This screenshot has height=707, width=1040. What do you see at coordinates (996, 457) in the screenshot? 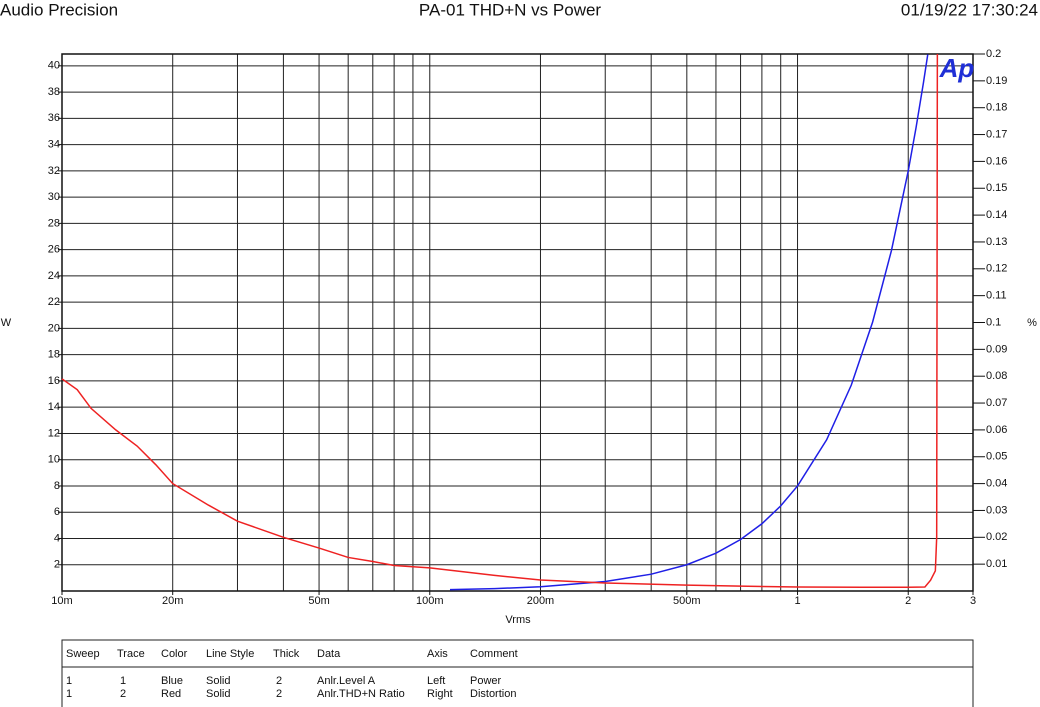
I see `y2-tick-label: 0.05` at bounding box center [996, 457].